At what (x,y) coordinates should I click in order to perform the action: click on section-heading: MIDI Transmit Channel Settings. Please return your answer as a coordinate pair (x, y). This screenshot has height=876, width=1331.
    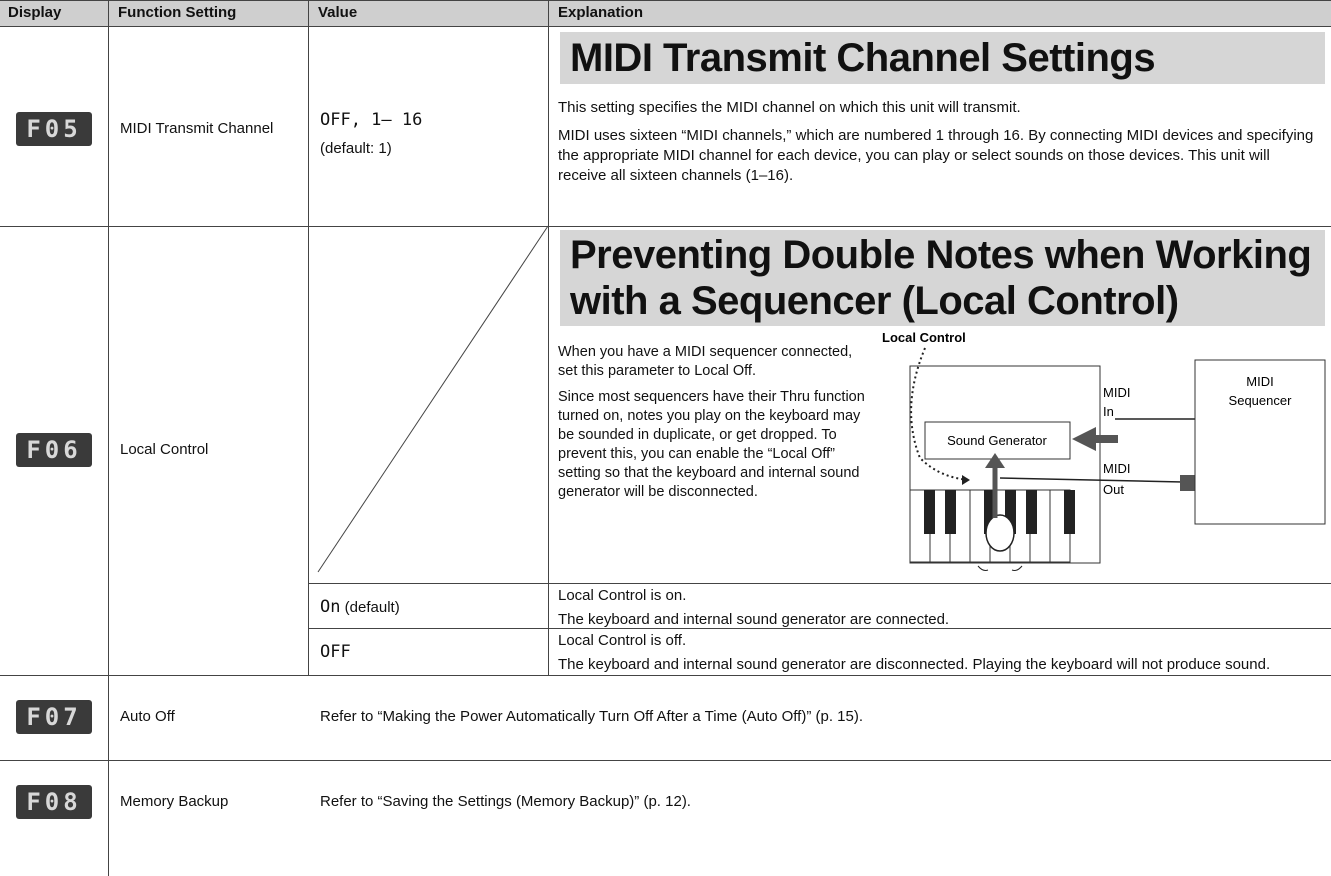
    Looking at the image, I should click on (942, 58).